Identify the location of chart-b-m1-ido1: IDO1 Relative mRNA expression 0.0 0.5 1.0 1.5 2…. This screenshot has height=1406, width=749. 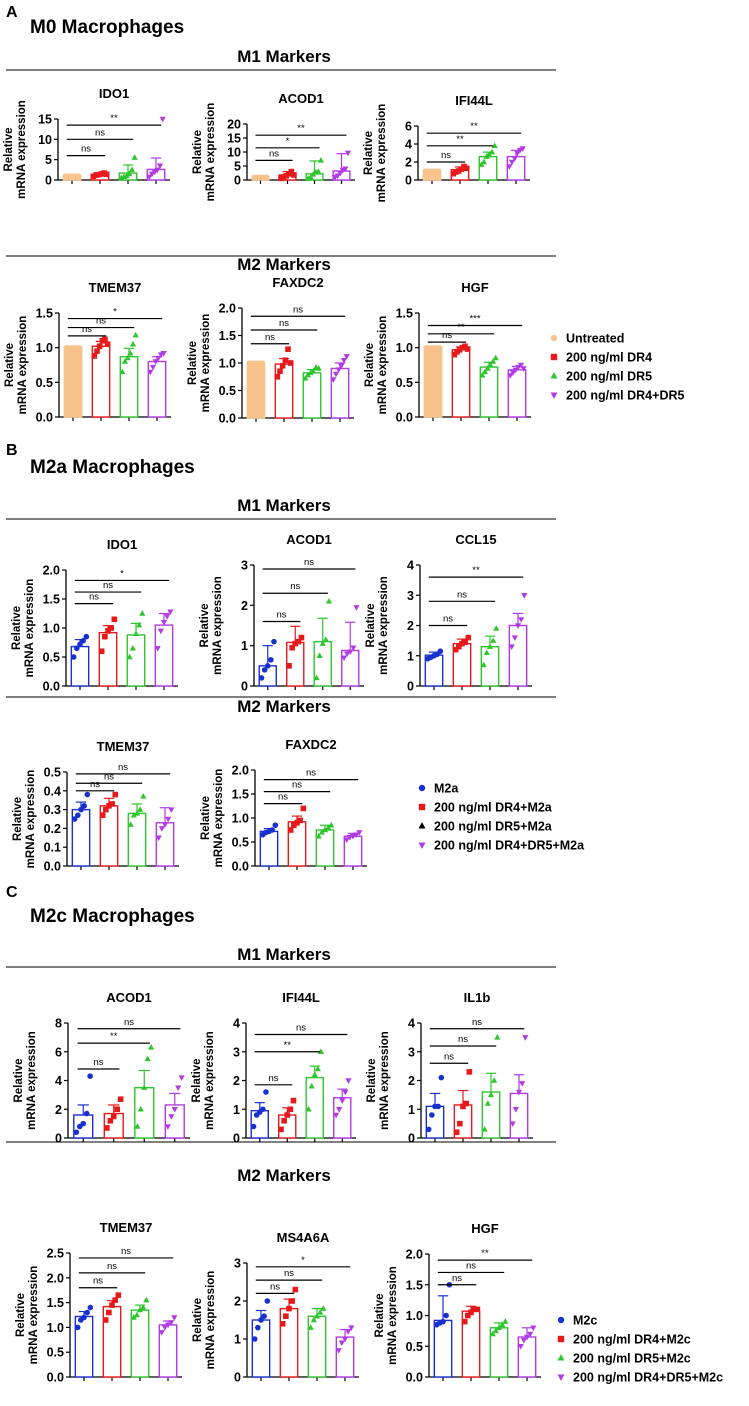
(94, 615).